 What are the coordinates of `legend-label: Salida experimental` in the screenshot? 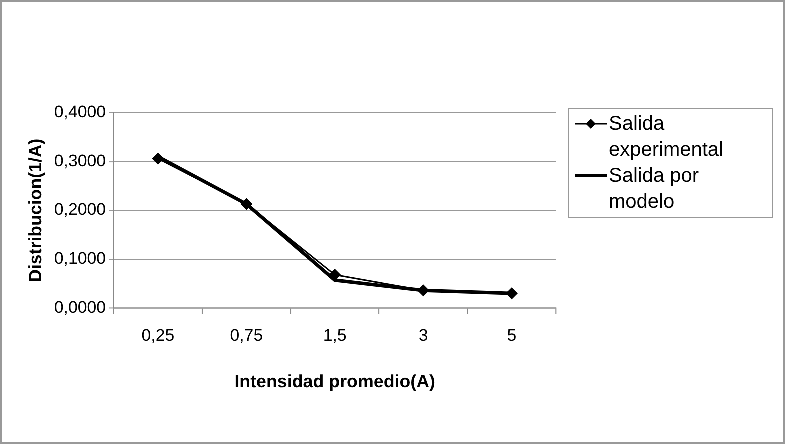 It's located at (667, 137).